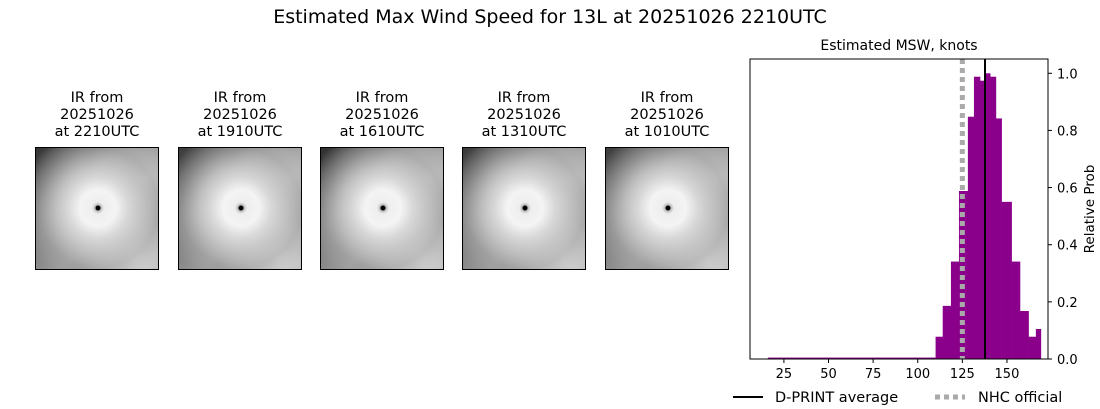 This screenshot has width=1100, height=409. Describe the element at coordinates (1007, 374) in the screenshot. I see `x-tick-label: 150` at that location.